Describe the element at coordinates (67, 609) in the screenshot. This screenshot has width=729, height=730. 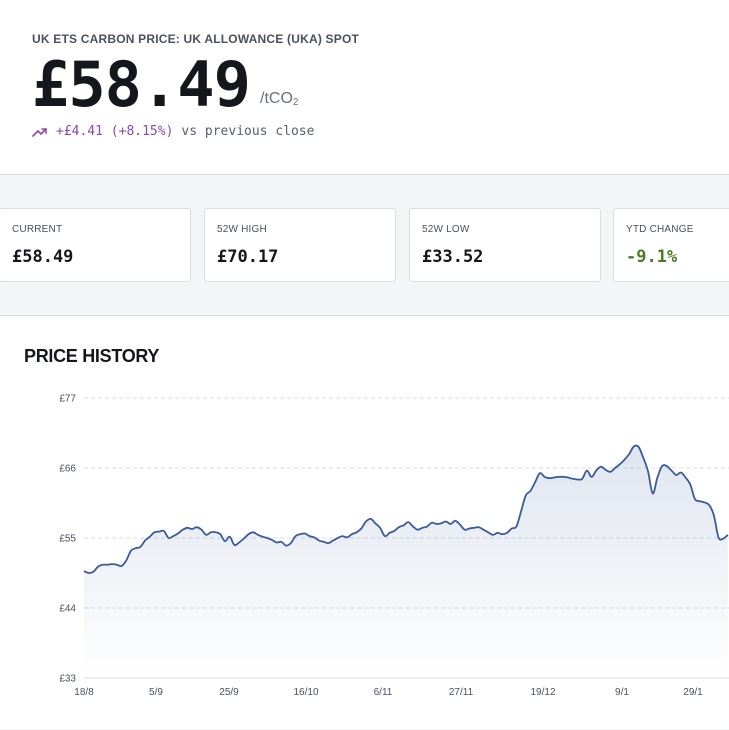
I see `y-tick-label: £44` at that location.